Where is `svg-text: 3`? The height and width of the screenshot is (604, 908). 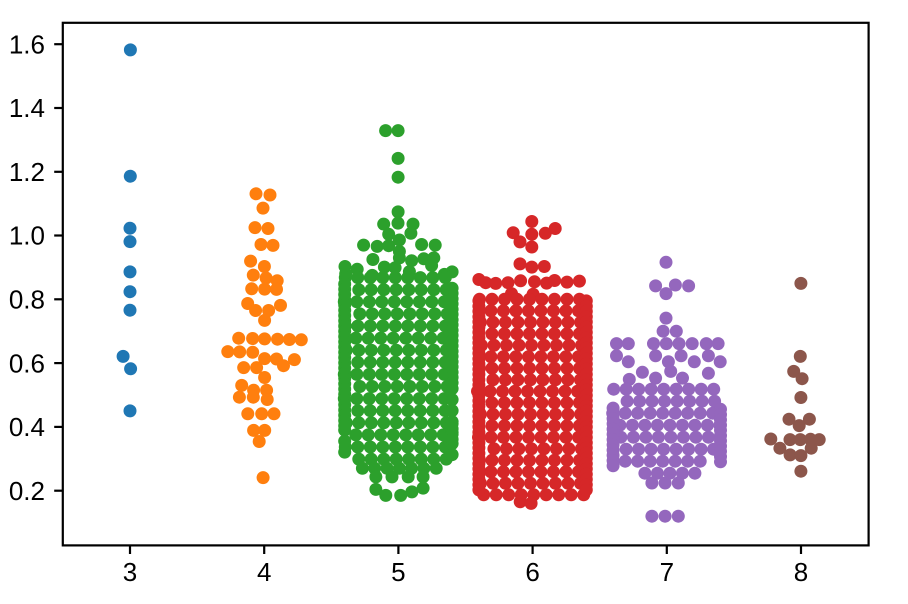 svg-text: 3 is located at coordinates (130, 572).